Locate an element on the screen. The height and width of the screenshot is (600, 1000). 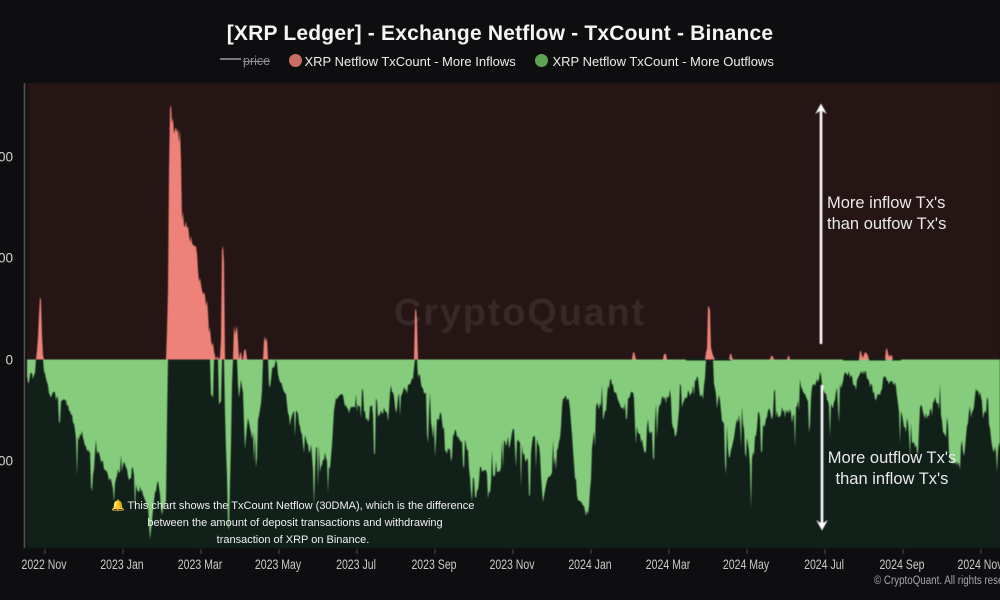
svg-text: CryptoQuant is located at coordinates (520, 313).